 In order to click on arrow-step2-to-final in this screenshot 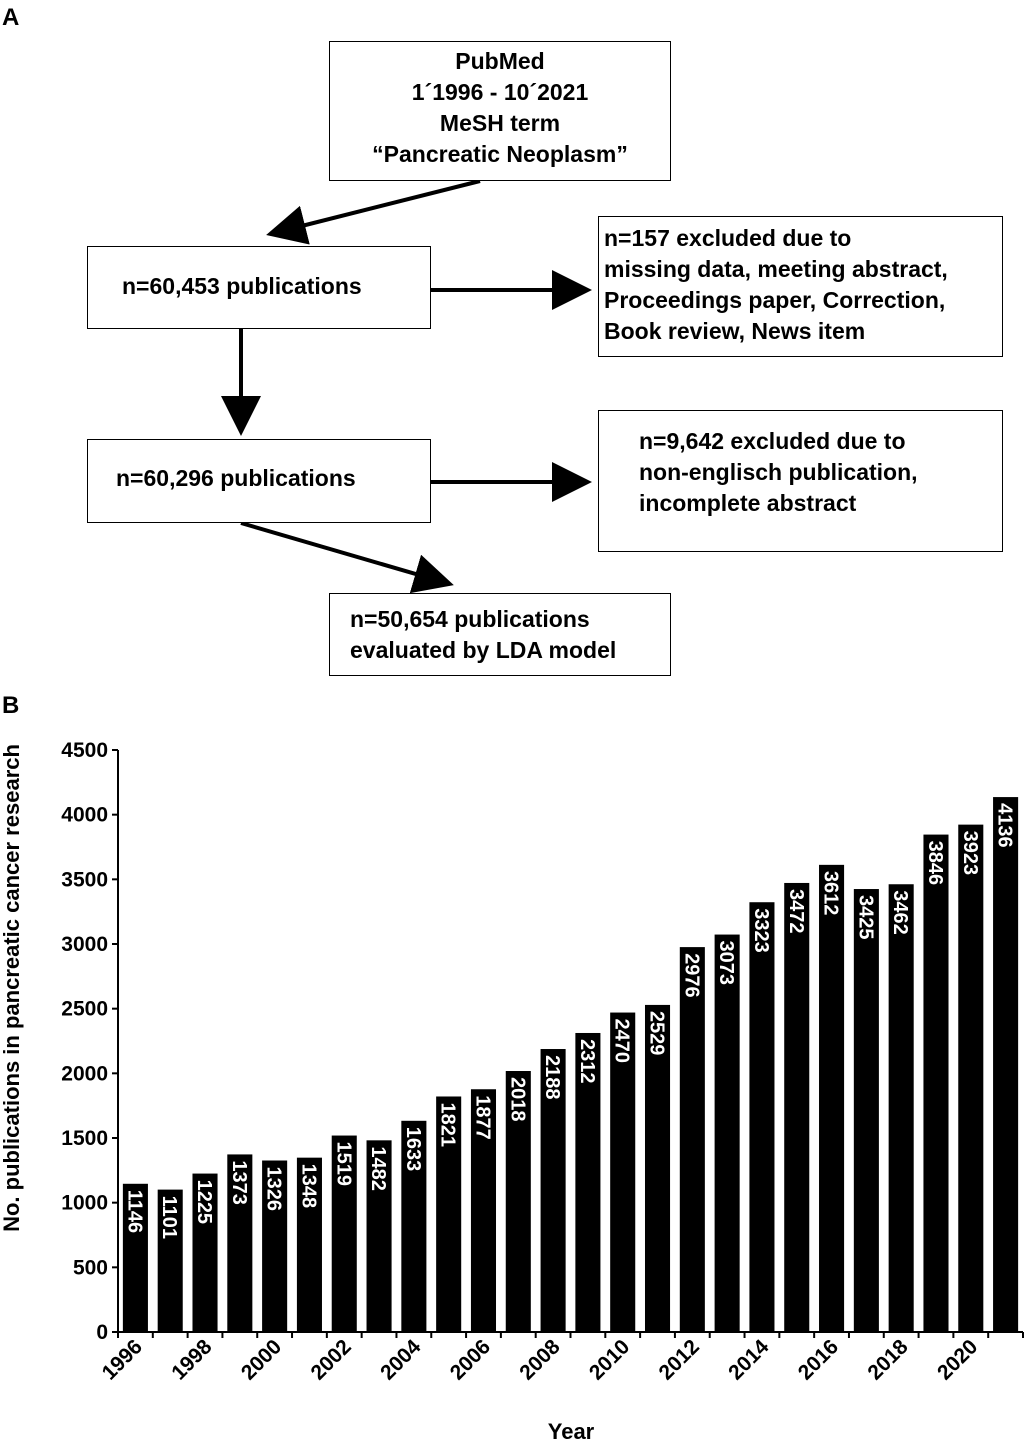, I will do `click(347, 557)`.